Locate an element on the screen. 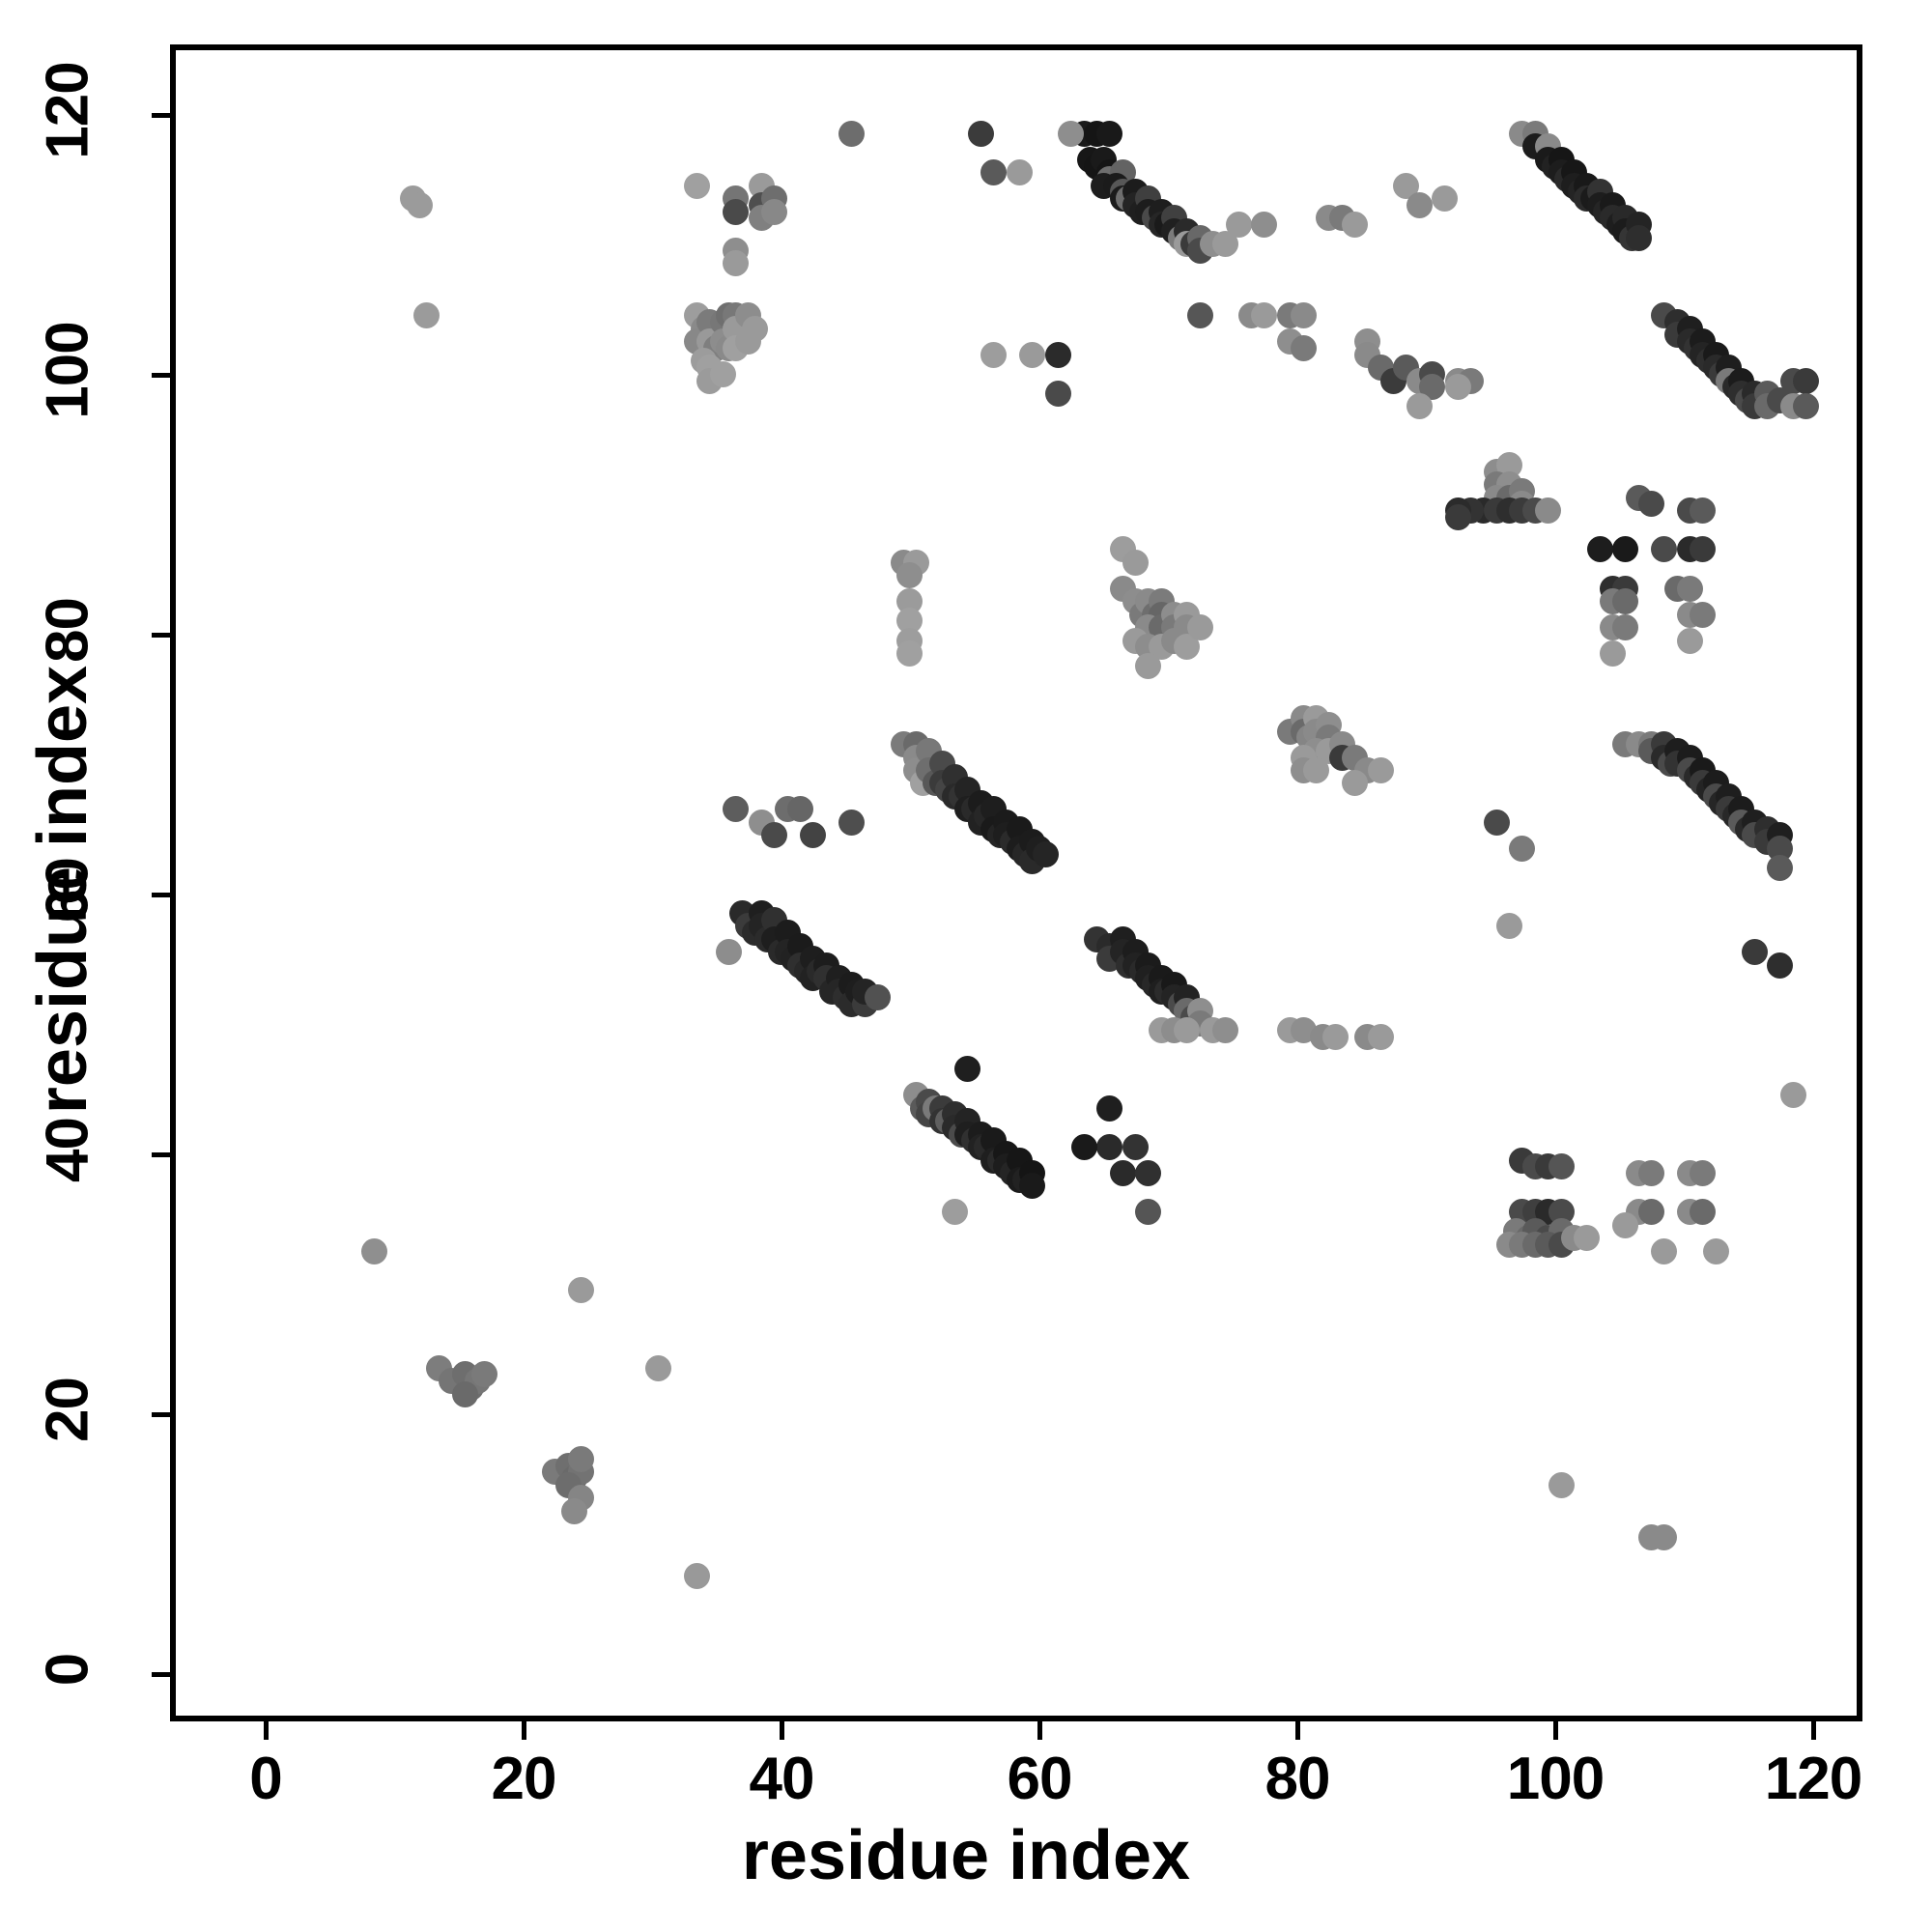  x-tick-label: 120 is located at coordinates (1813, 1779).